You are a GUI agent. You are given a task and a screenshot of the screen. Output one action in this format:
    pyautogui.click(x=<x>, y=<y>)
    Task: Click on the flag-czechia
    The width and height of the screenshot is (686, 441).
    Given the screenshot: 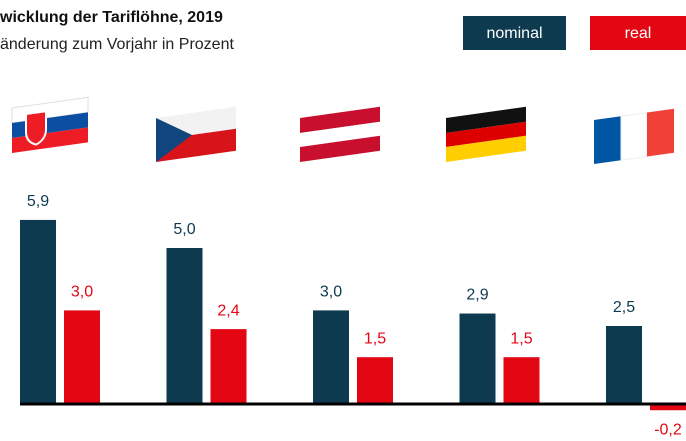 What is the action you would take?
    pyautogui.click(x=196, y=134)
    